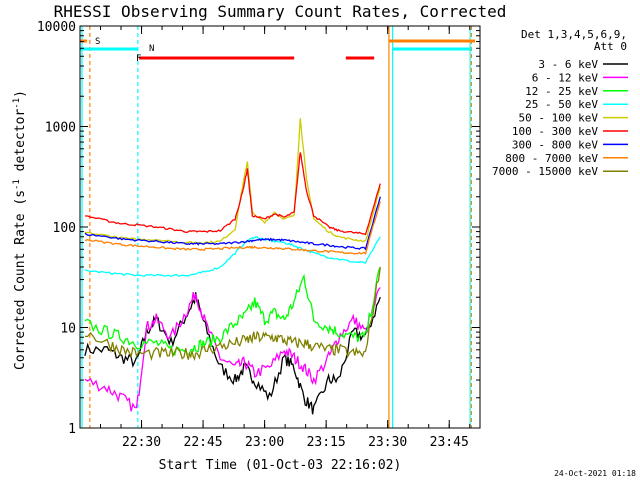 The height and width of the screenshot is (480, 640). What do you see at coordinates (56, 27) in the screenshot?
I see `y-tick-label: 10000` at bounding box center [56, 27].